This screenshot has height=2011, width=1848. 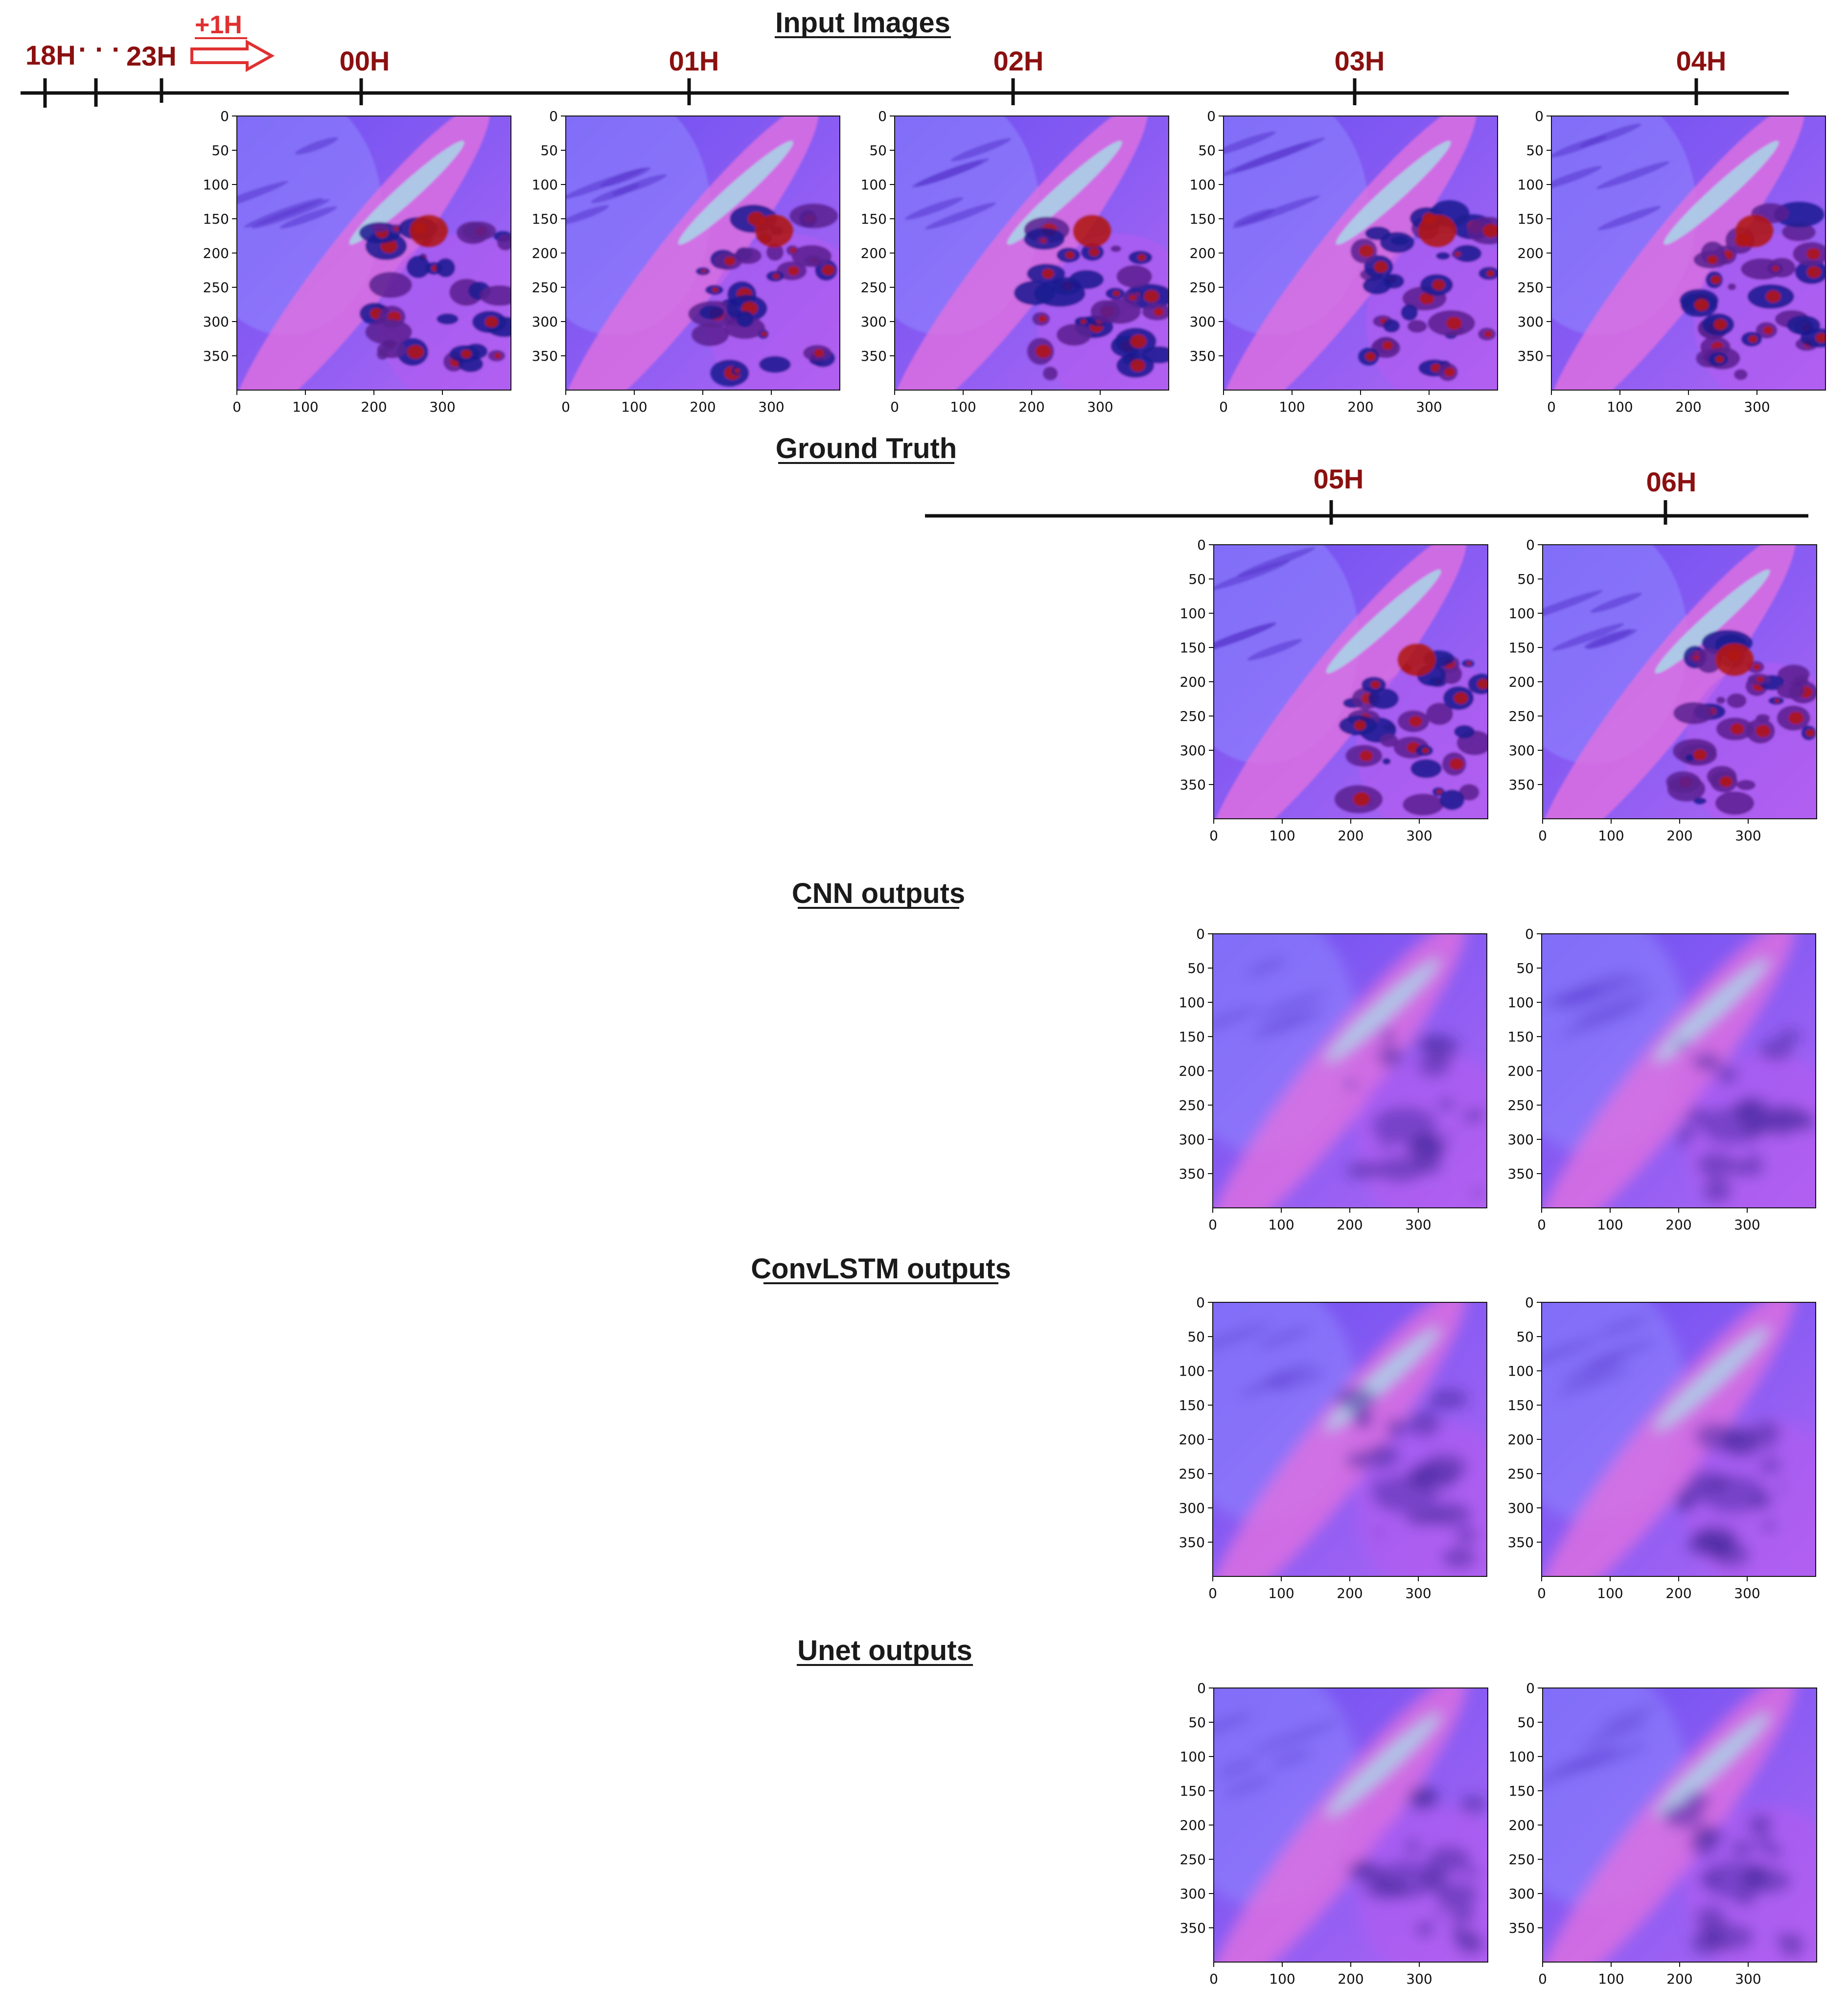 I want to click on convlstm-outputs-panel-2-ytick-label: 50, so click(x=1525, y=1337).